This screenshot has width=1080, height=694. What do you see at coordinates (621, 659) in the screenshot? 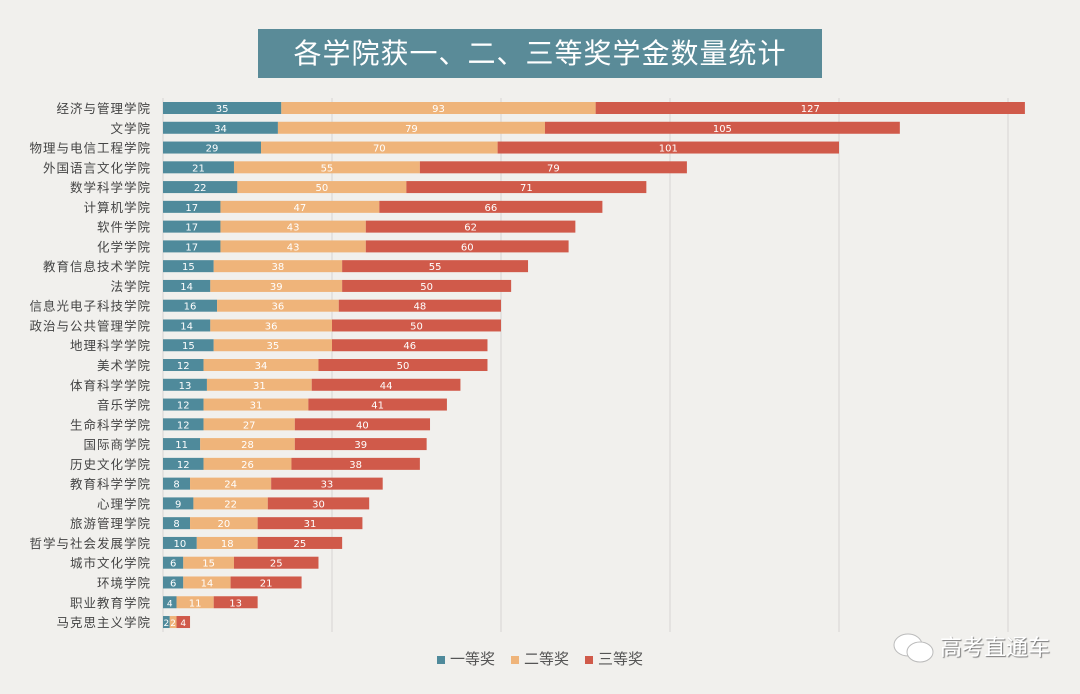
I see `legend-label: 三等奖` at bounding box center [621, 659].